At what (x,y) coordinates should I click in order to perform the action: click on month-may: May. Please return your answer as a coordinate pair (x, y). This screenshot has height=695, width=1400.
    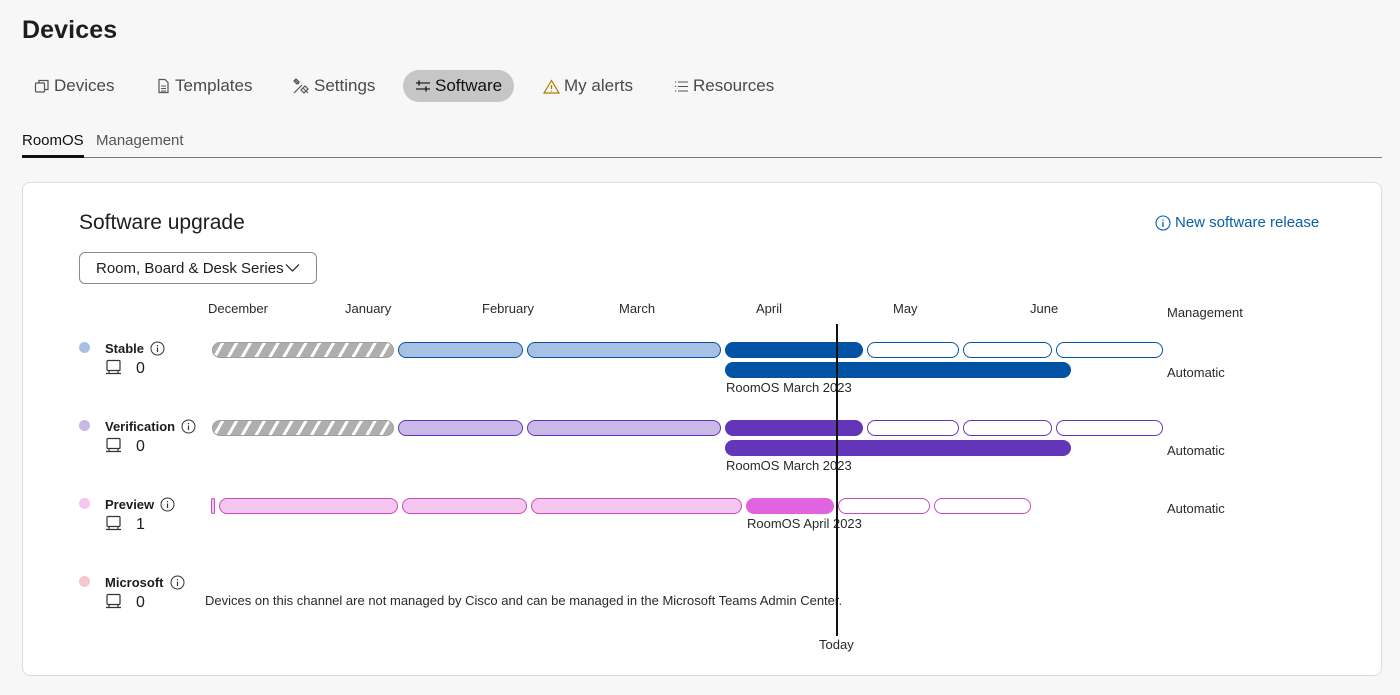
    Looking at the image, I should click on (905, 308).